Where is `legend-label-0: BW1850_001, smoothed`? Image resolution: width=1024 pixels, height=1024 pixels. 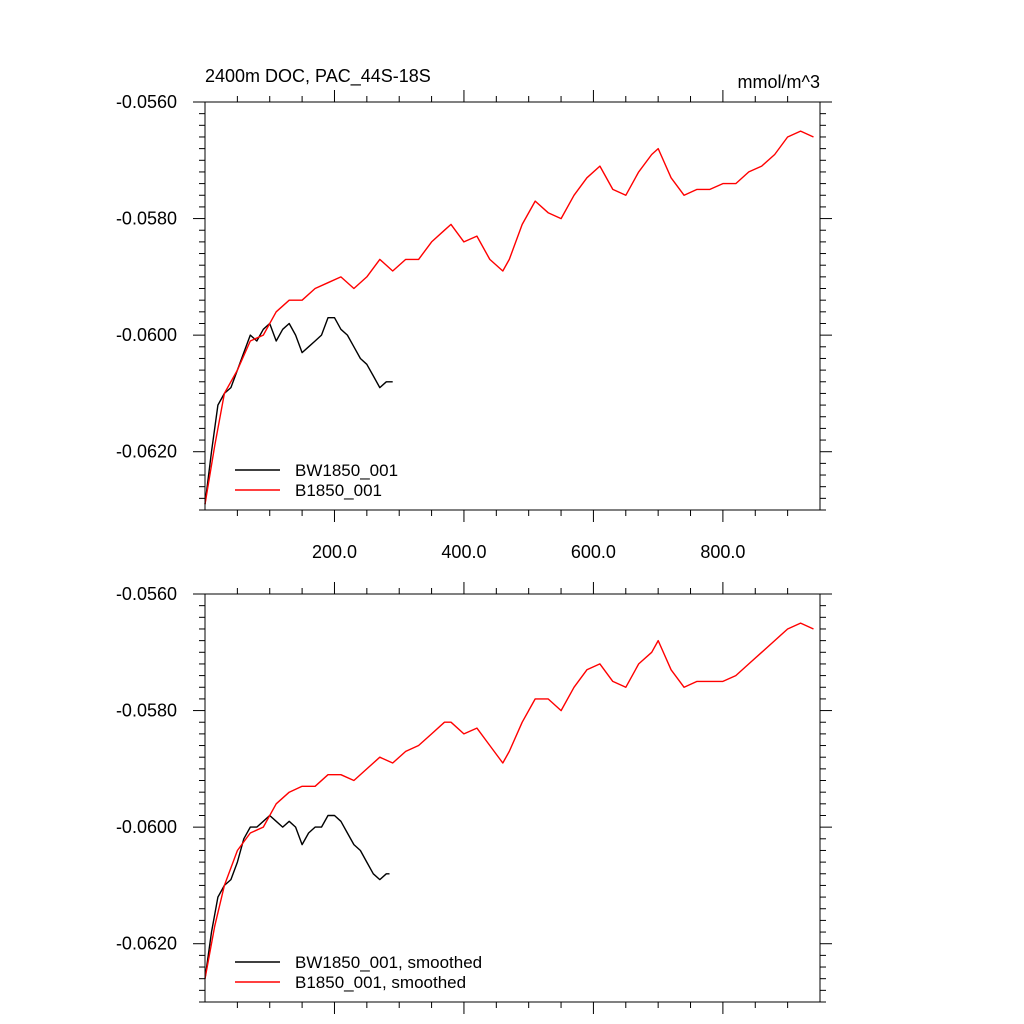 legend-label-0: BW1850_001, smoothed is located at coordinates (388, 962).